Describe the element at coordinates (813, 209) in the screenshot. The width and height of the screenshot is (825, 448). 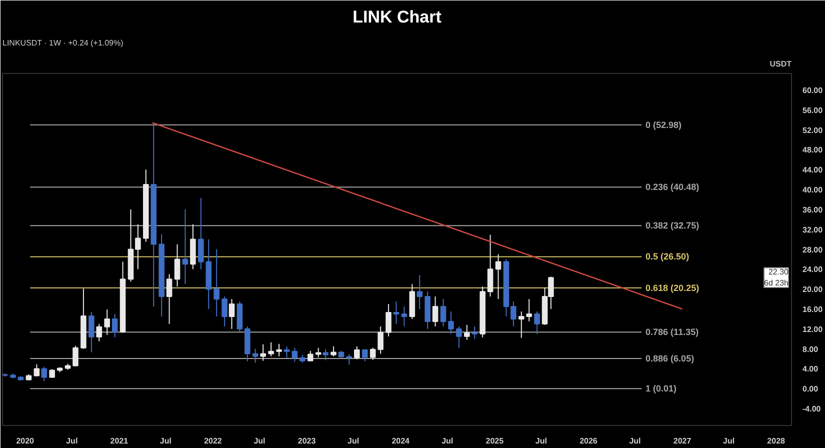
I see `y-tick-label: 36.00` at that location.